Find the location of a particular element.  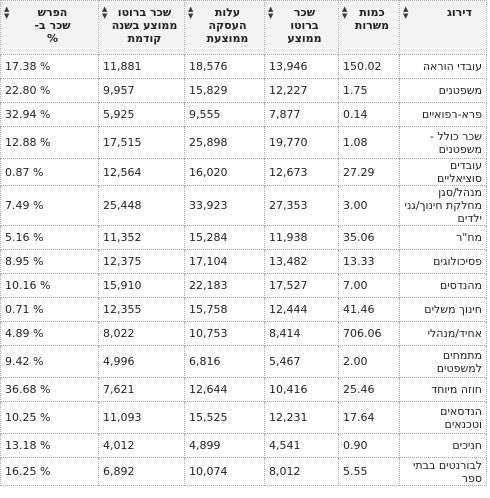

cell-cost: 16,020 is located at coordinates (224, 172).